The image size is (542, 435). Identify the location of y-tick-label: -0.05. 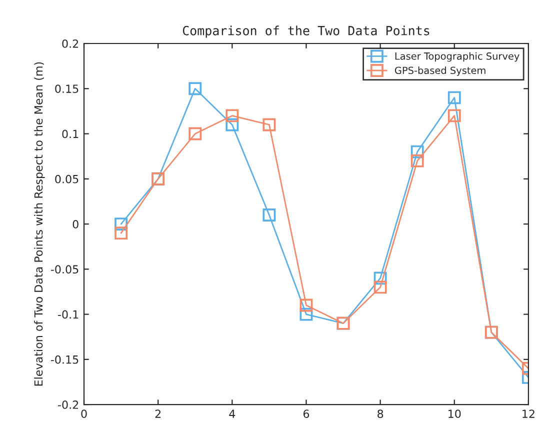
(64, 269).